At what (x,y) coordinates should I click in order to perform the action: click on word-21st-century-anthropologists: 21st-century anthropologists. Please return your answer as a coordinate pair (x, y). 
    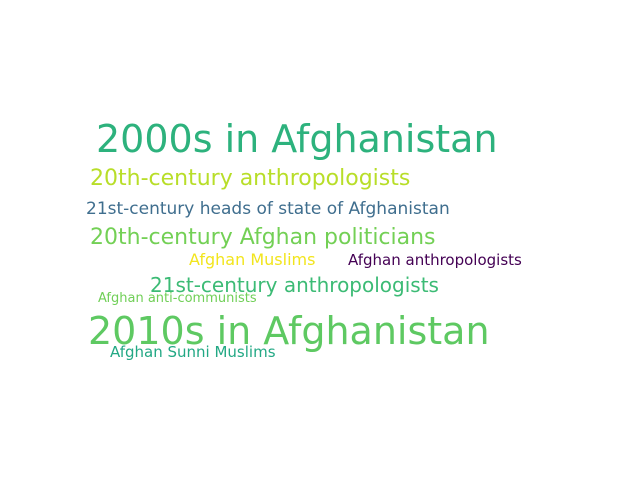
    Looking at the image, I should click on (294, 285).